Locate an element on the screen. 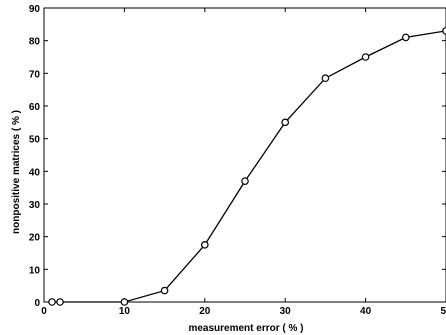 This screenshot has width=446, height=335. x-axis-label: measurement error ( % ) is located at coordinates (245, 328).